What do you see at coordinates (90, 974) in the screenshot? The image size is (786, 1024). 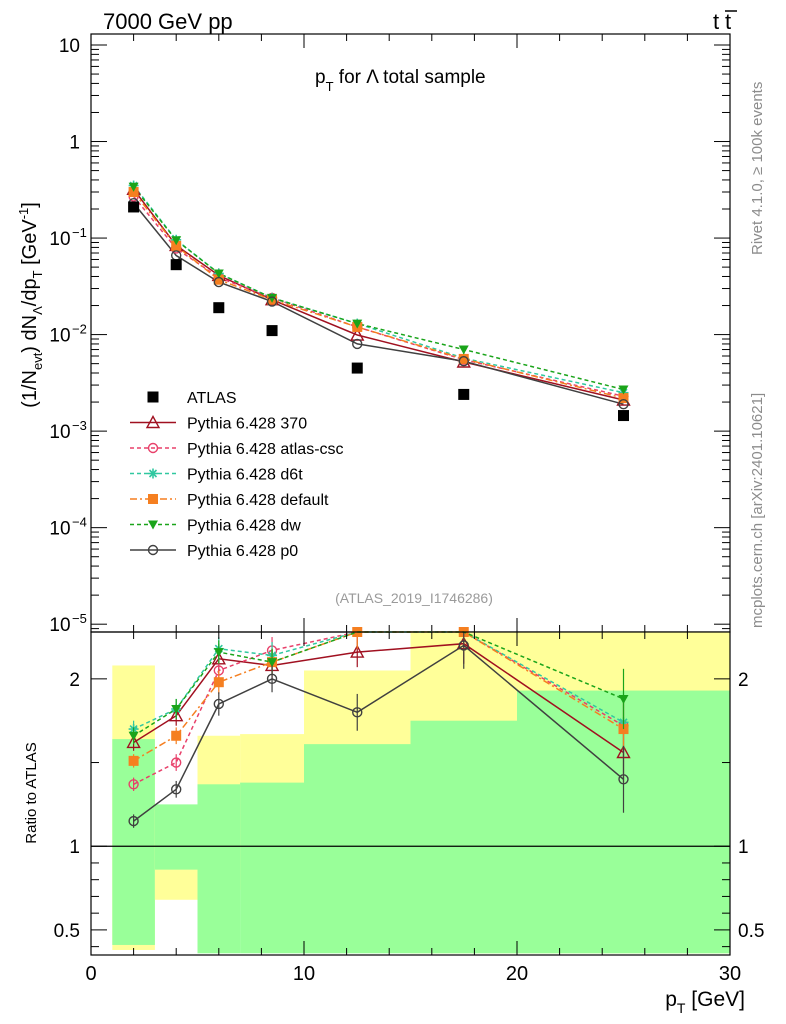 I see `x-tick-label: 0` at bounding box center [90, 974].